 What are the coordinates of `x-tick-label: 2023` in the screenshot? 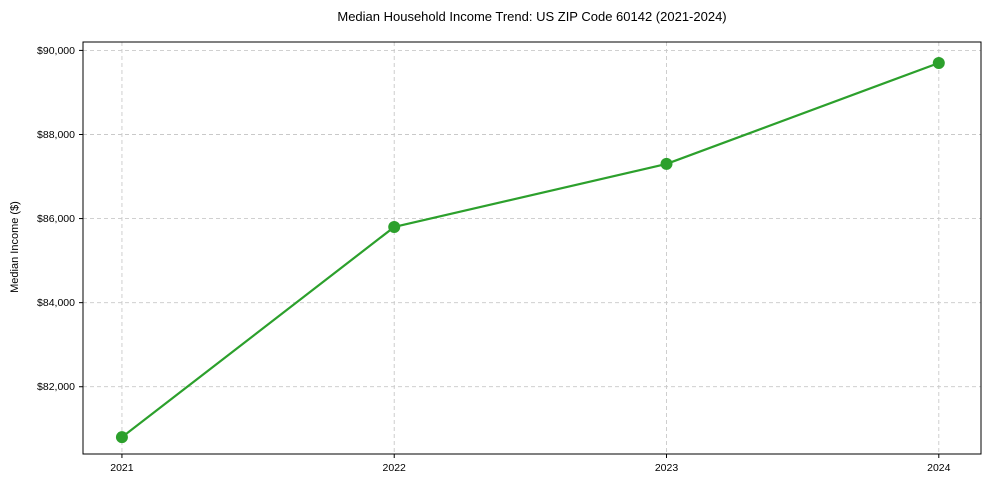 It's located at (667, 468).